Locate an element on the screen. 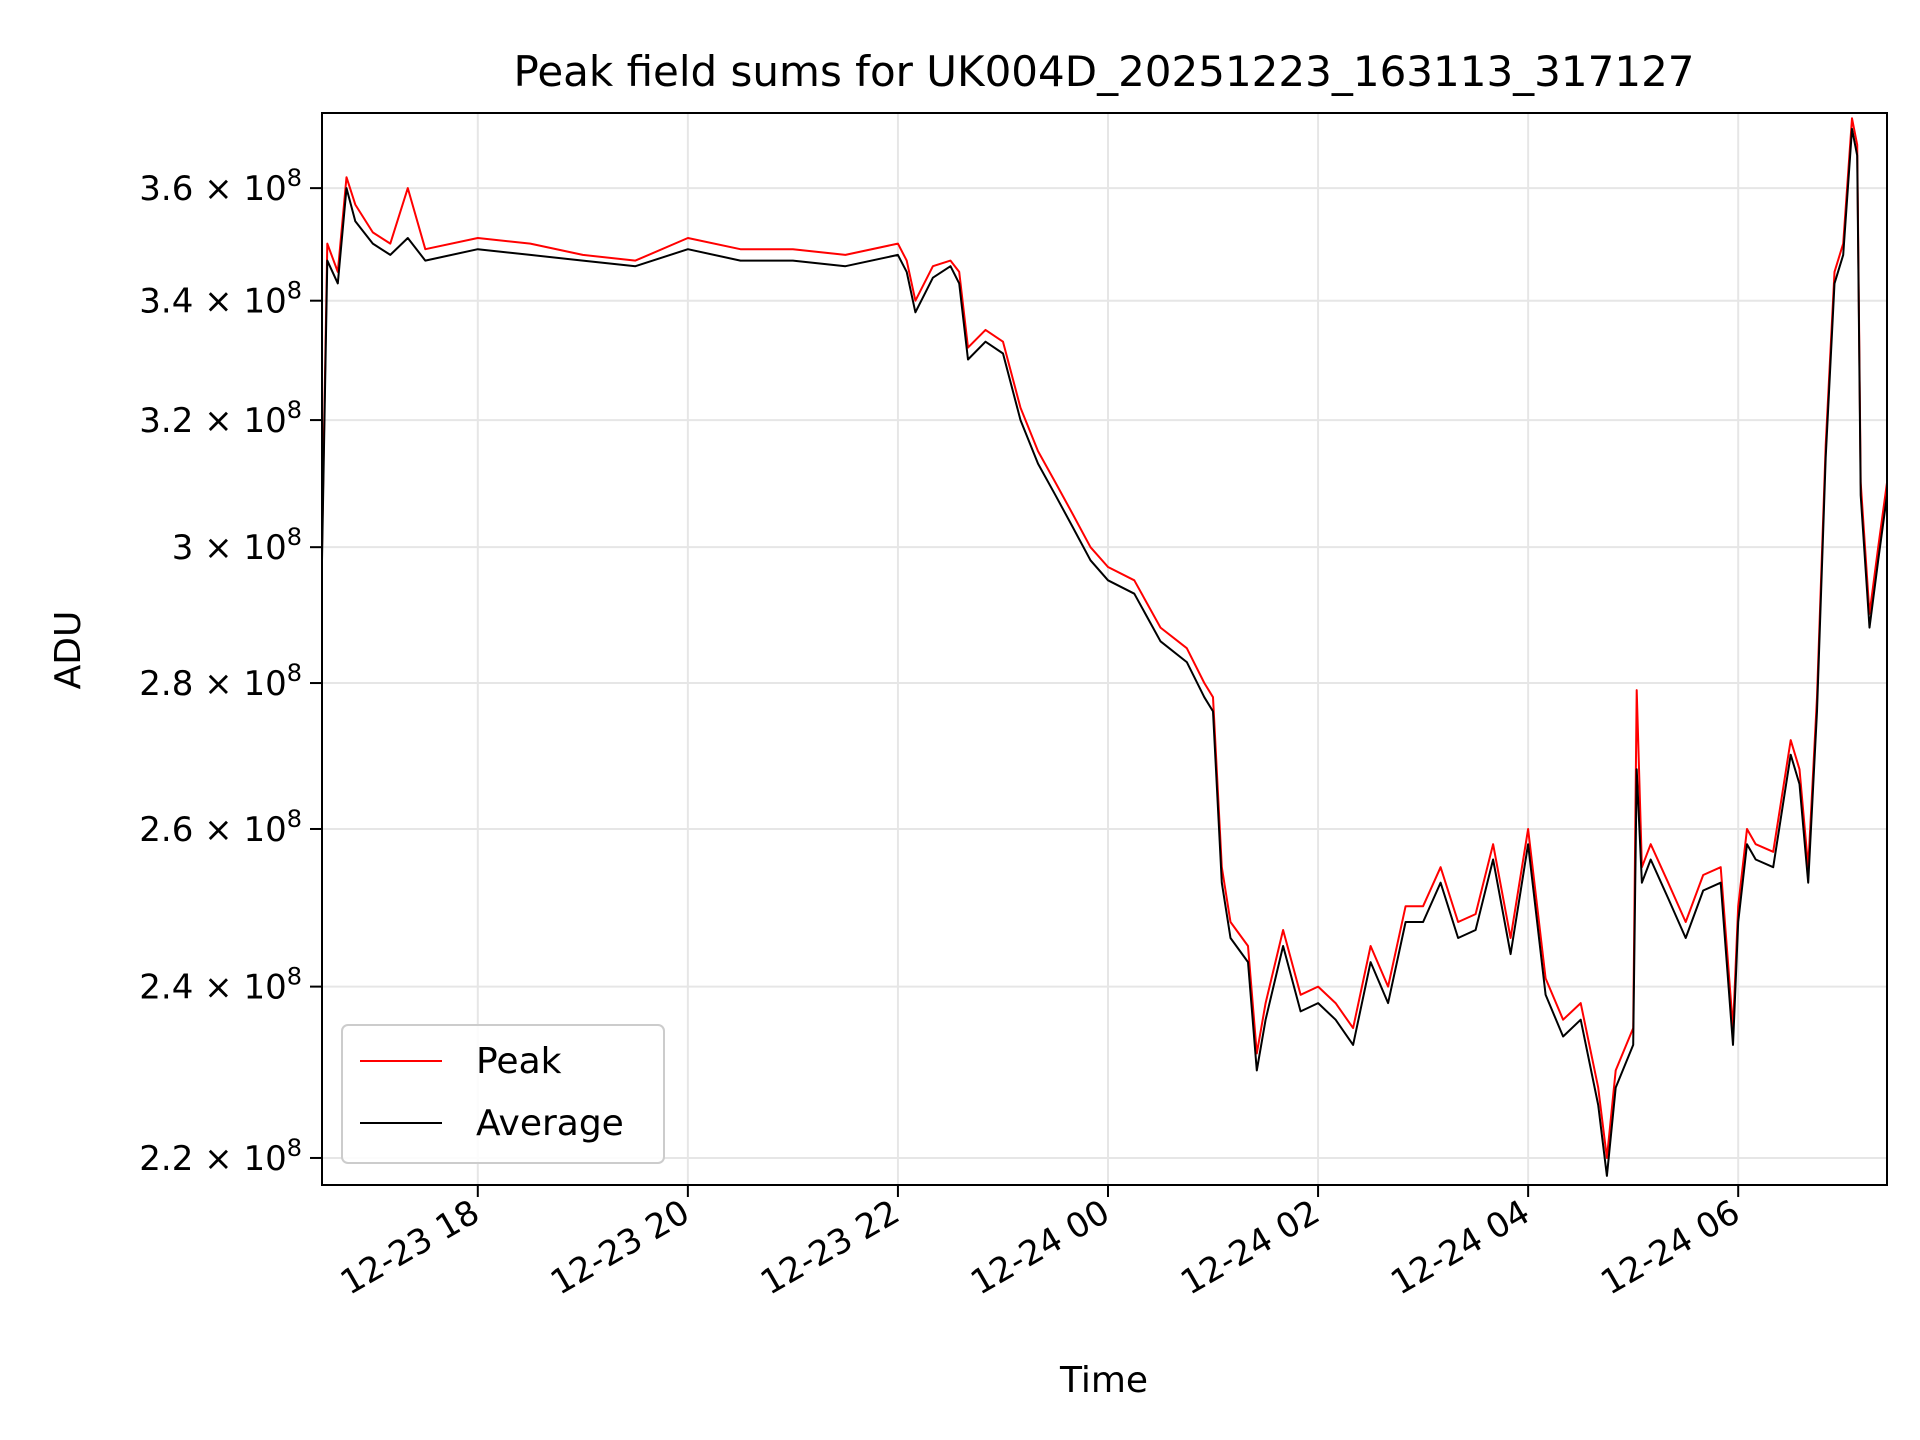  y-tick-label: 2.6 × 108 is located at coordinates (220, 827).